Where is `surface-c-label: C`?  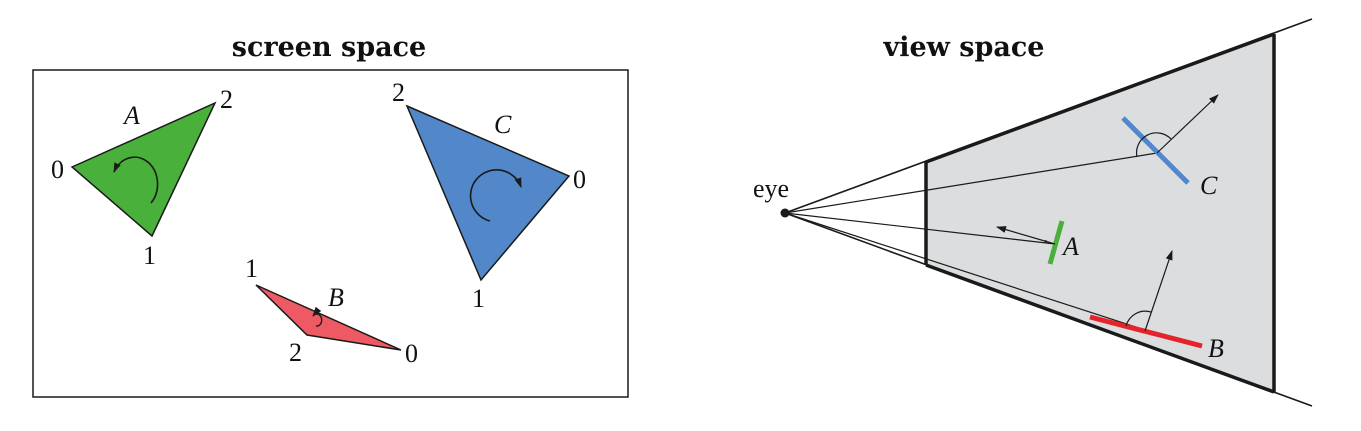
surface-c-label: C is located at coordinates (1209, 185).